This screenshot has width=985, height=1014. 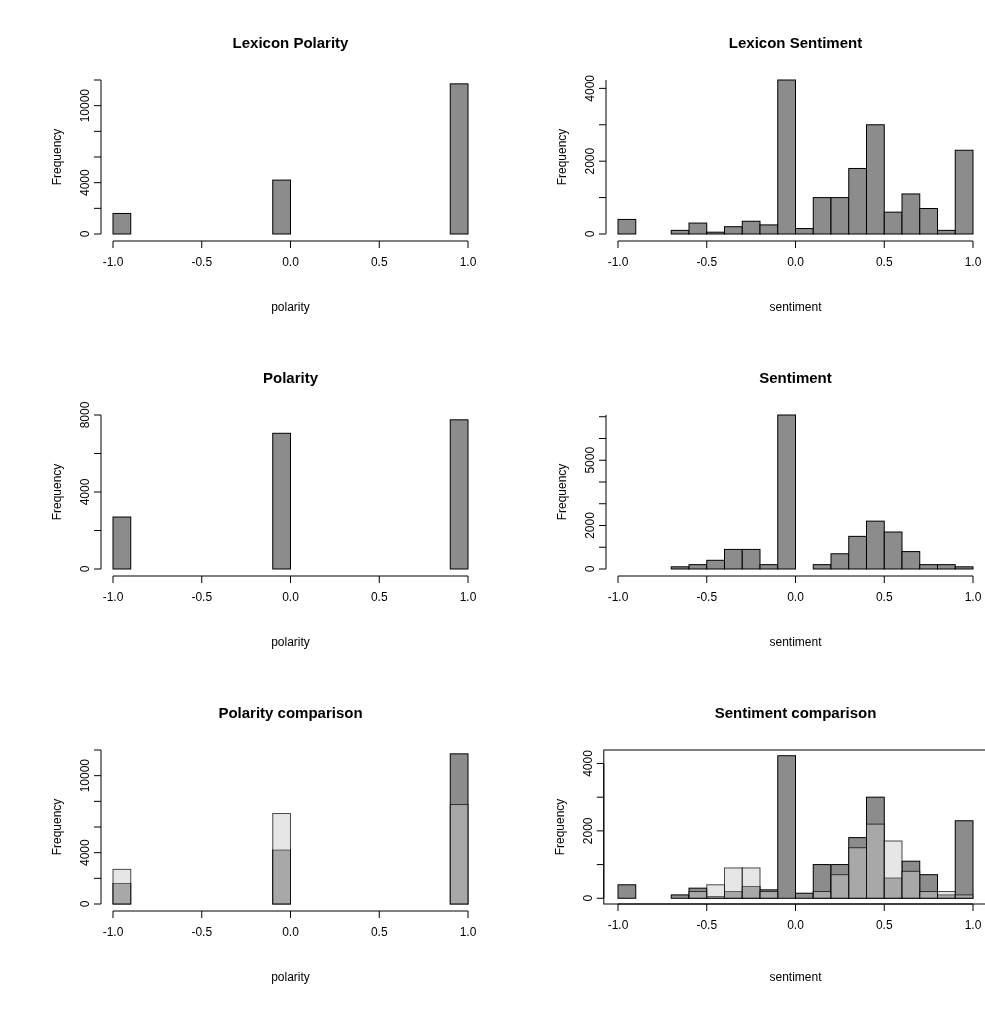 What do you see at coordinates (590, 460) in the screenshot?
I see `y-tick-label: 5000` at bounding box center [590, 460].